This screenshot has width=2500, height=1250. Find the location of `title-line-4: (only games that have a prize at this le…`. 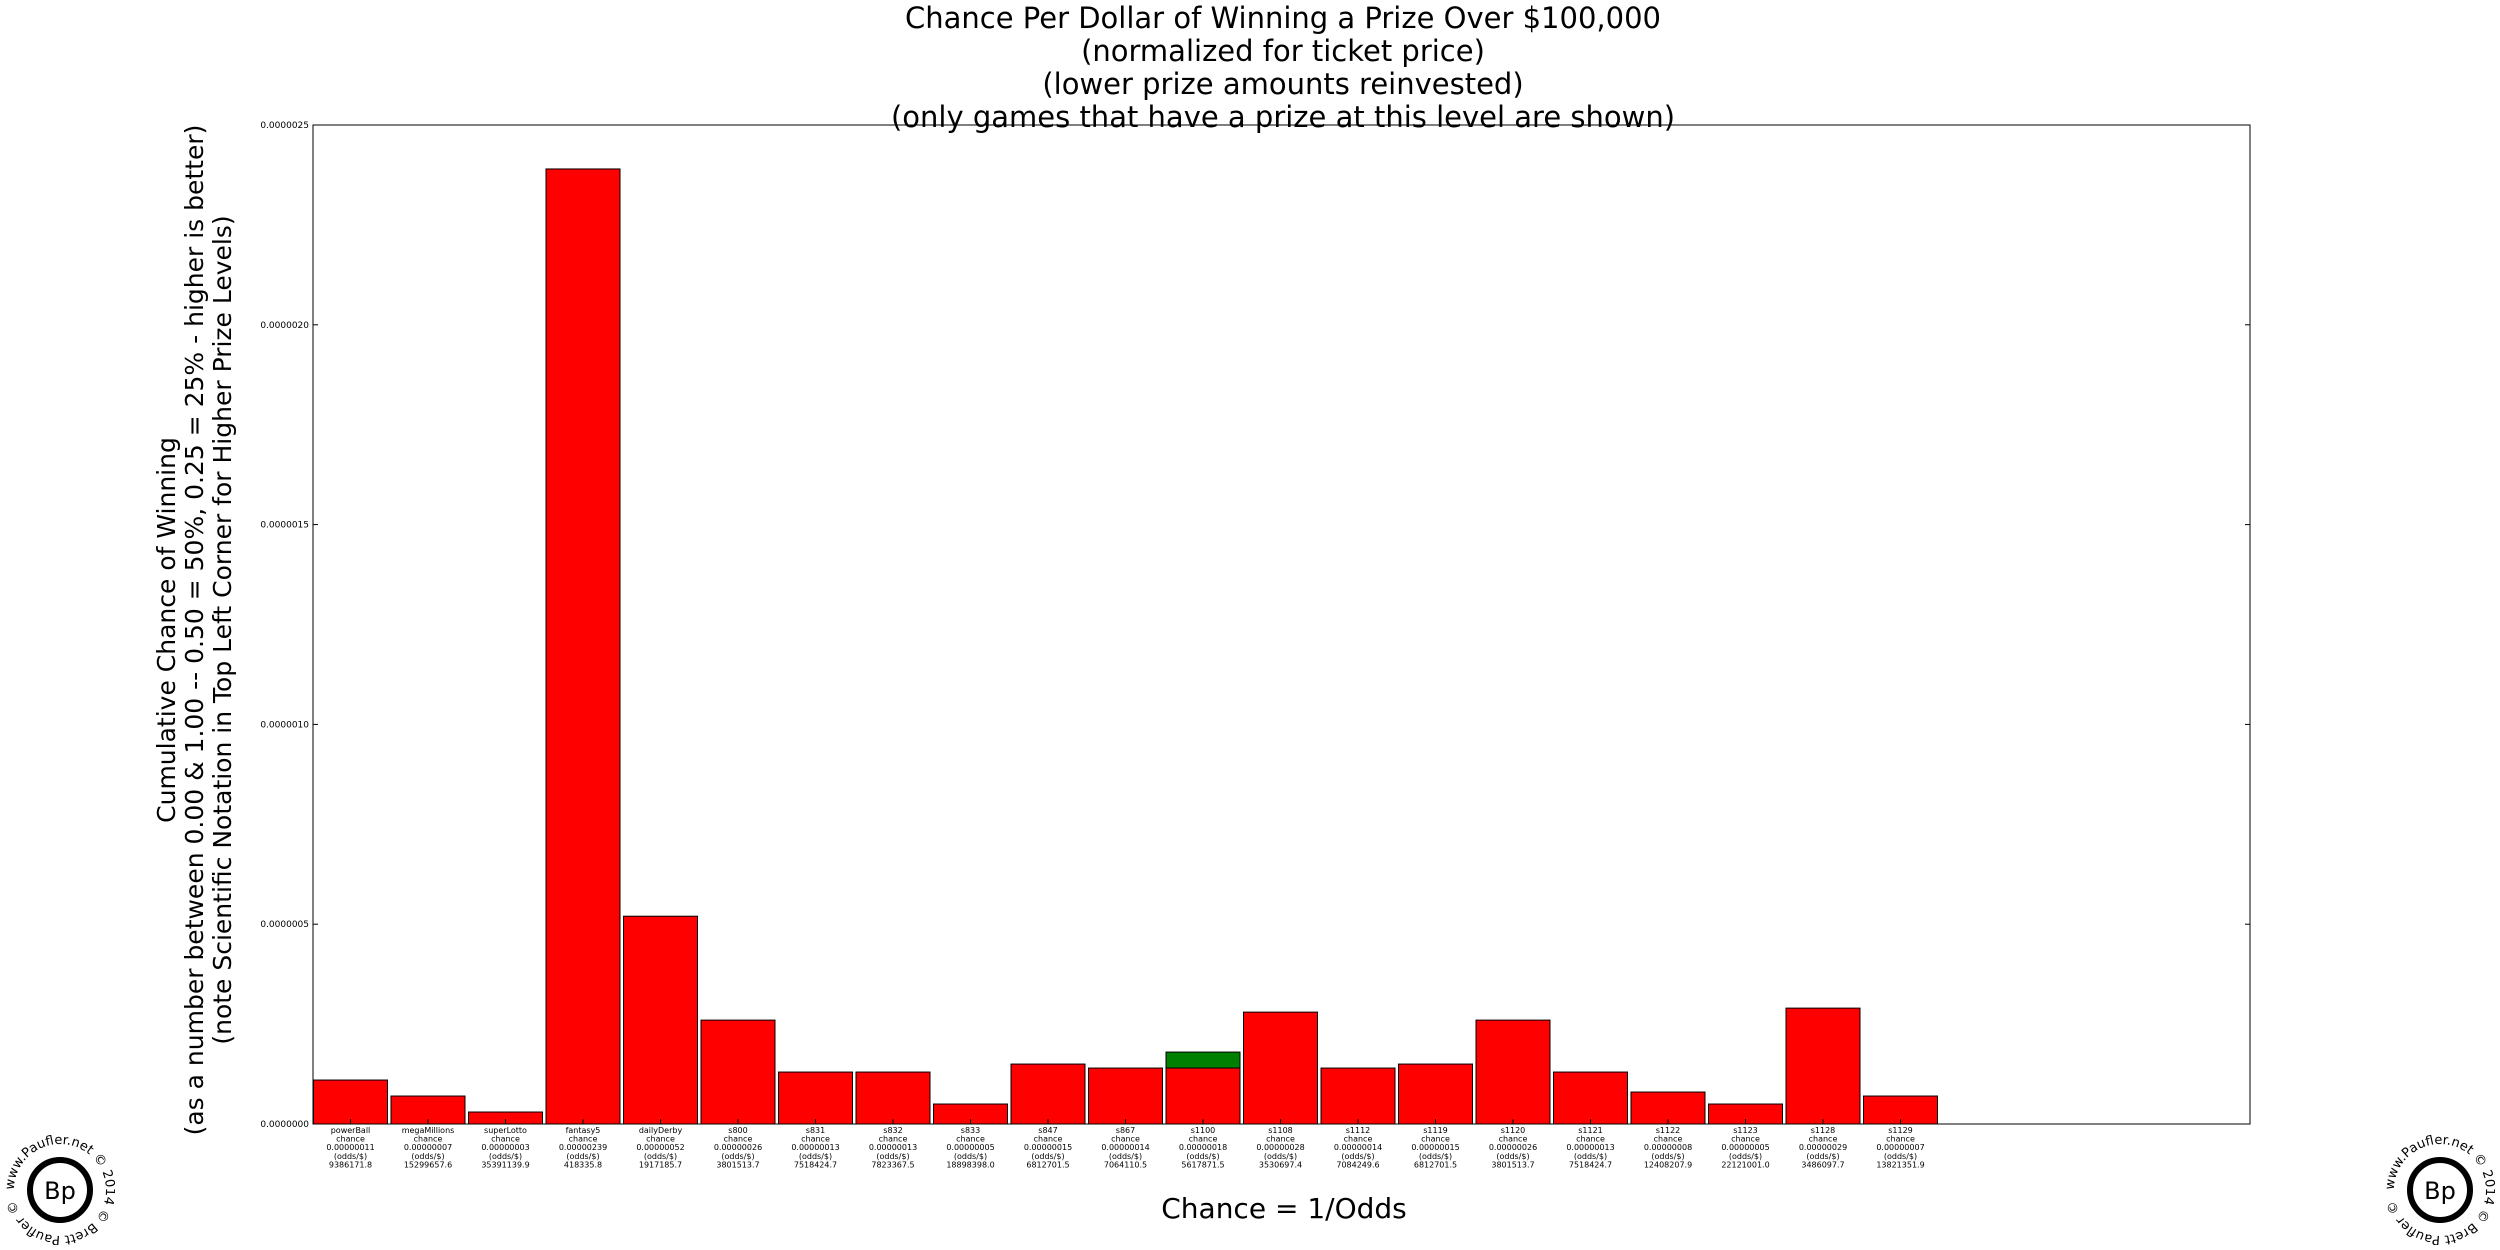

title-line-4: (only games that have a prize at this le… is located at coordinates (1283, 117).